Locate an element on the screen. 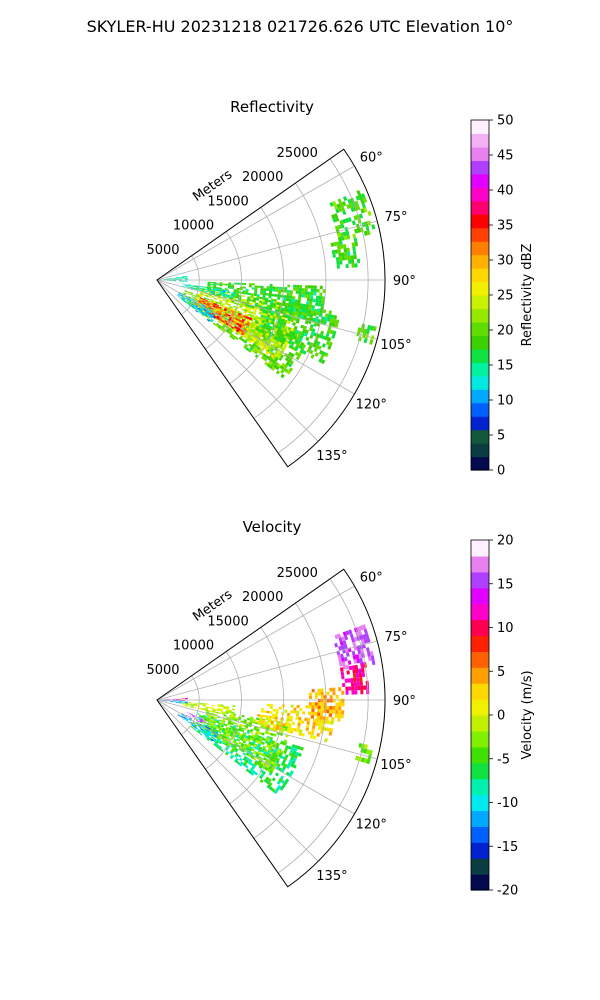 Image resolution: width=600 pixels, height=1000 pixels. colorbar-tick-label: -20 is located at coordinates (507, 891).